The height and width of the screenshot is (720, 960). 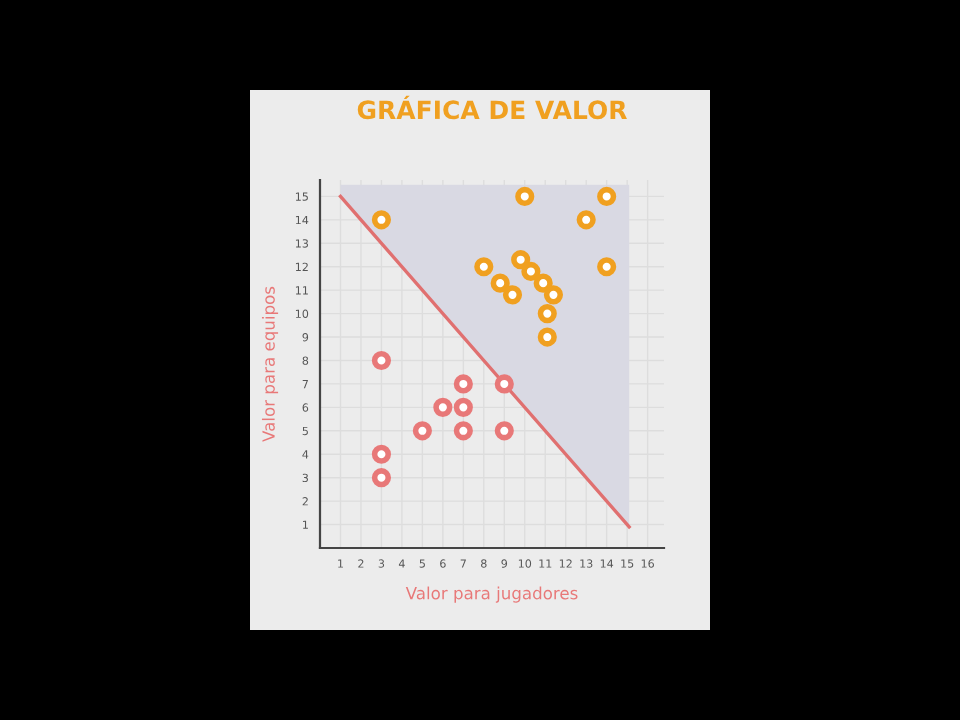 I want to click on y-axis-title: Valor para equipos, so click(x=270, y=364).